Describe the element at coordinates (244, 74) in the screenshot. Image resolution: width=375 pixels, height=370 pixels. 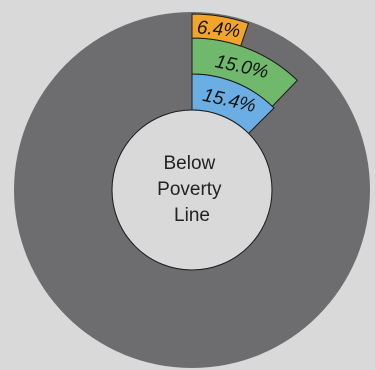
I see `slices-layer` at that location.